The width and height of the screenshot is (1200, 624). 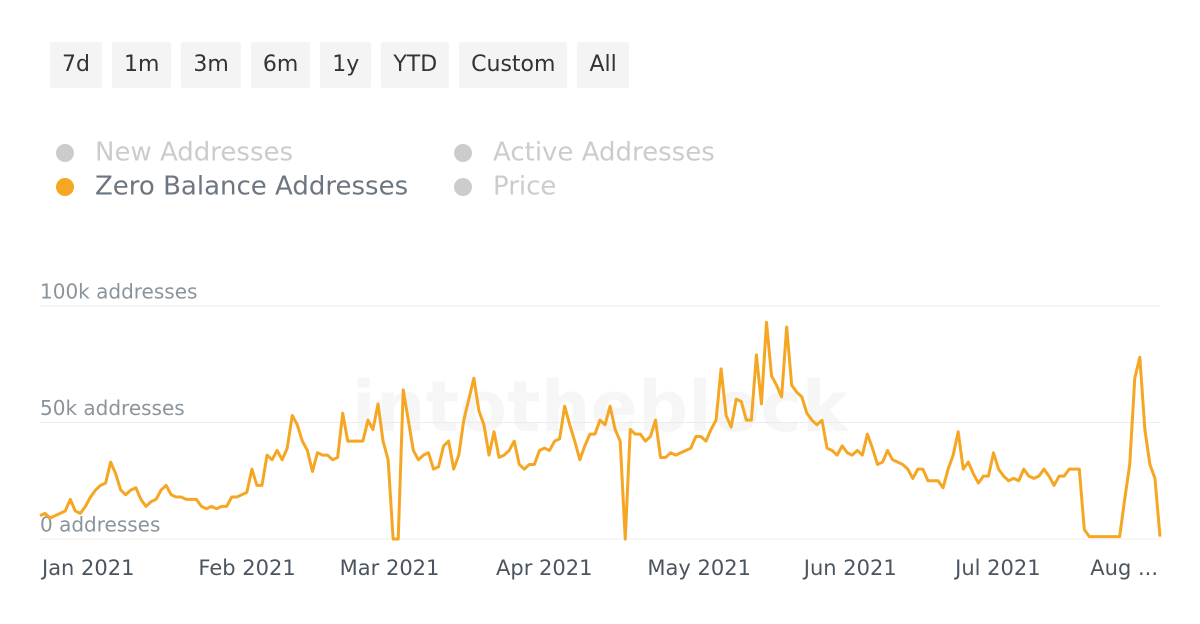 What do you see at coordinates (118, 292) in the screenshot?
I see `y-tick-label: 100k addresses` at bounding box center [118, 292].